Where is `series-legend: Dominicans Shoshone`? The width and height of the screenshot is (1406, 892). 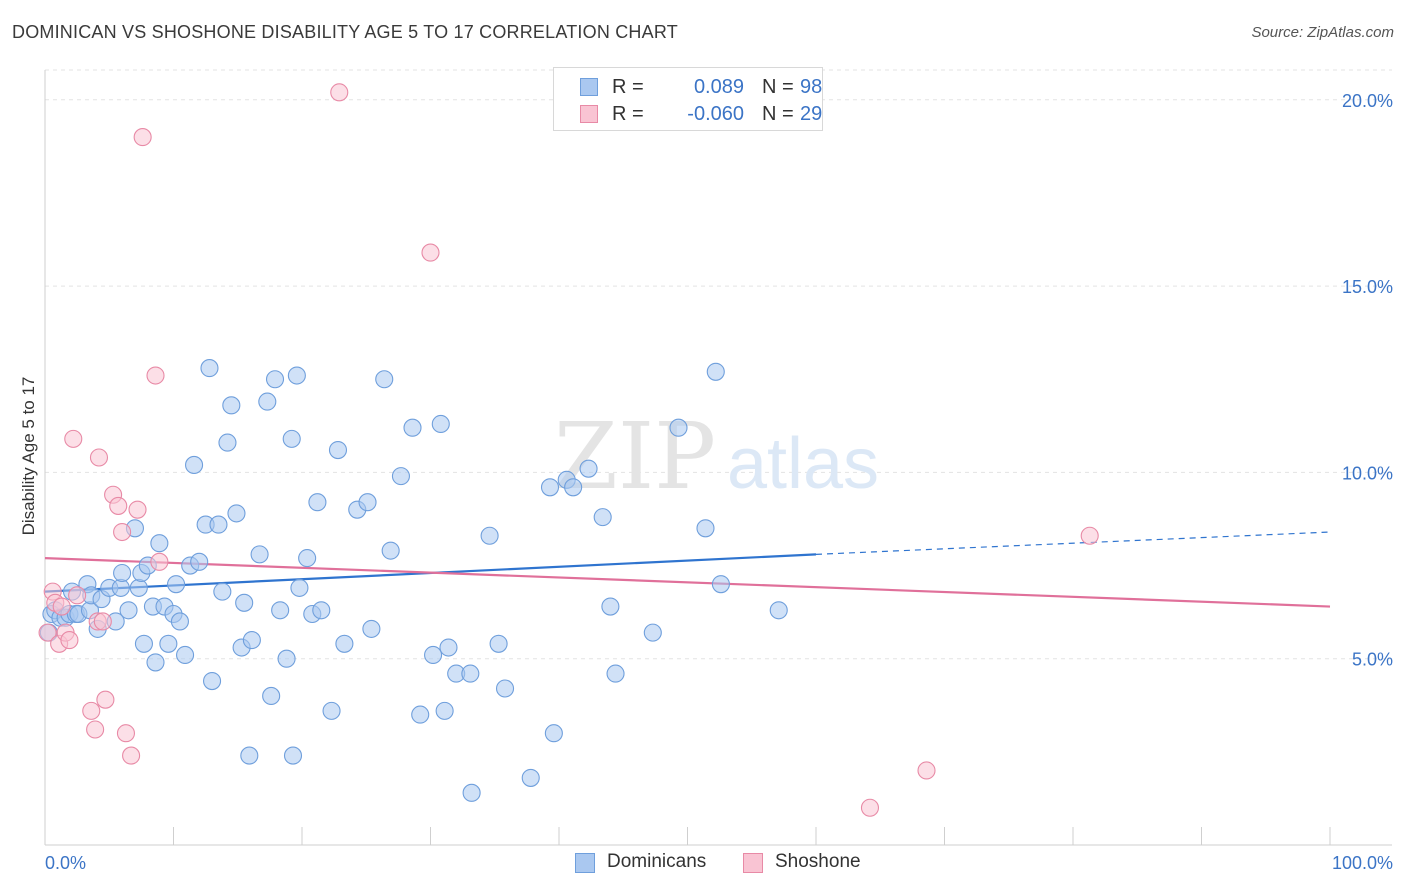 series-legend: Dominicans Shoshone is located at coordinates (703, 864).